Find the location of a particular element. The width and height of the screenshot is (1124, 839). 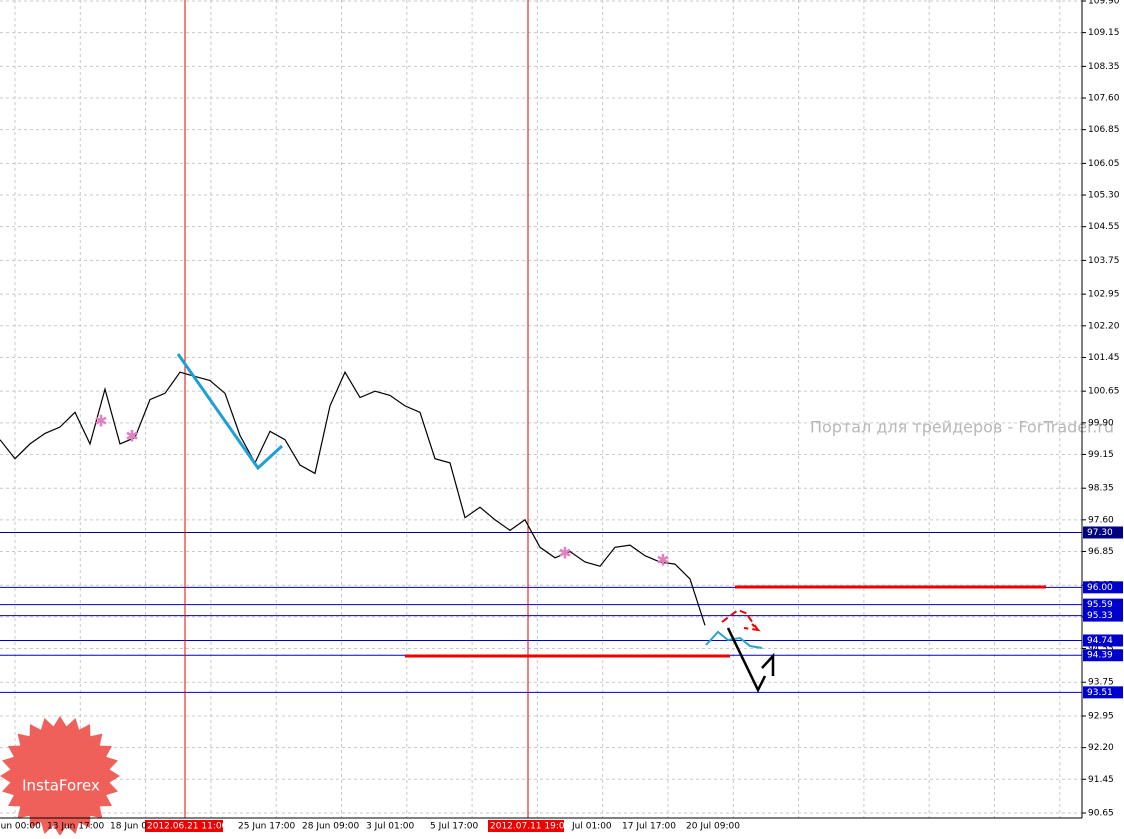

logo-badge is located at coordinates (60, 776).